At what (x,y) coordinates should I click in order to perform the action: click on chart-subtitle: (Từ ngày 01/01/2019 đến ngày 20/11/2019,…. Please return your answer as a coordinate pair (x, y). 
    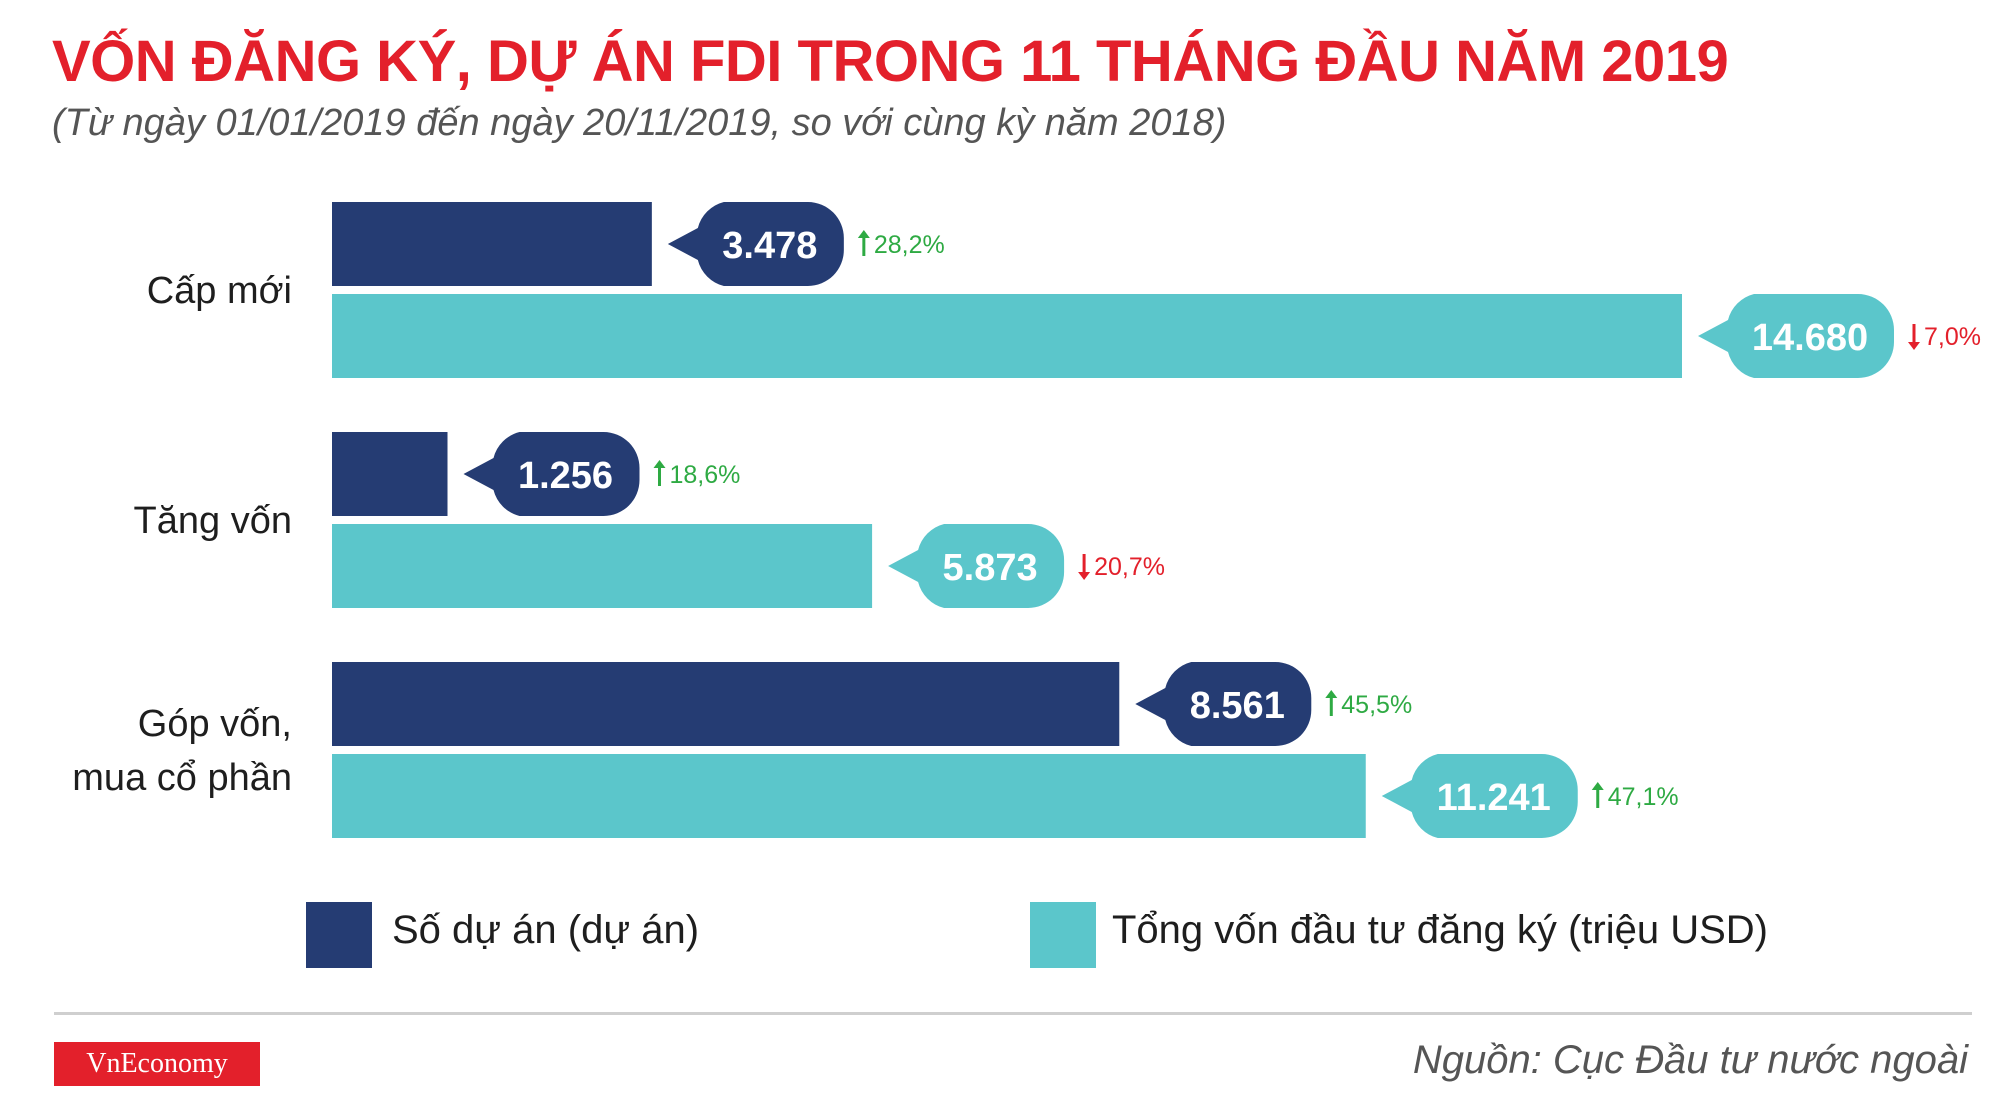
    Looking at the image, I should click on (639, 123).